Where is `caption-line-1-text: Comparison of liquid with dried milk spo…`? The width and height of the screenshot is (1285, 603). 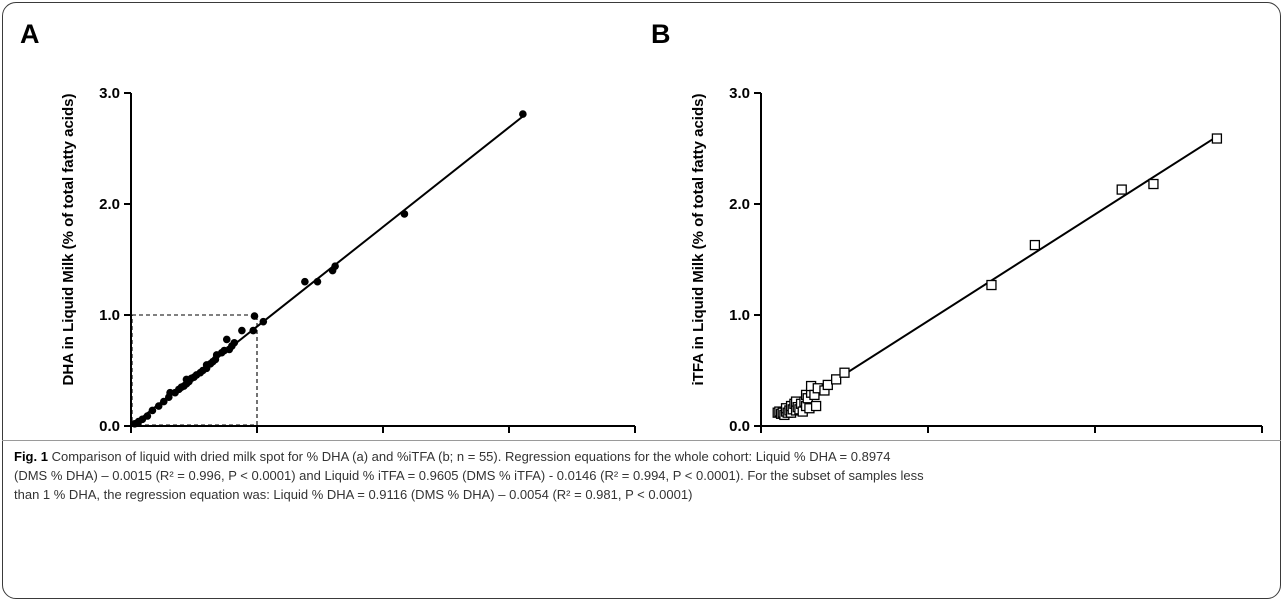 caption-line-1-text: Comparison of liquid with dried milk spo… is located at coordinates (471, 456).